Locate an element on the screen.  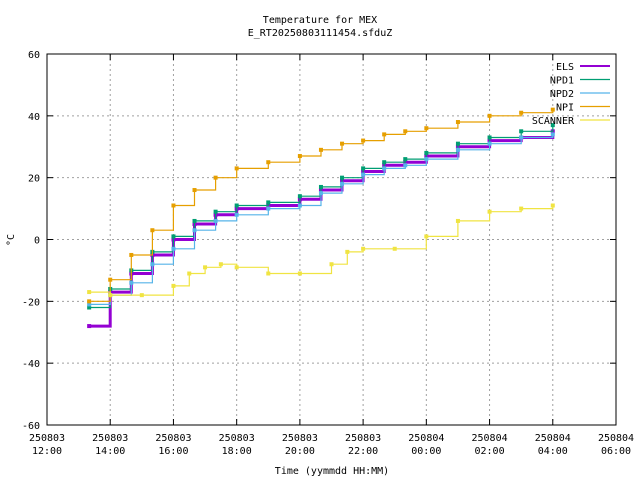
legend-label-npi: NPI is located at coordinates (565, 108).